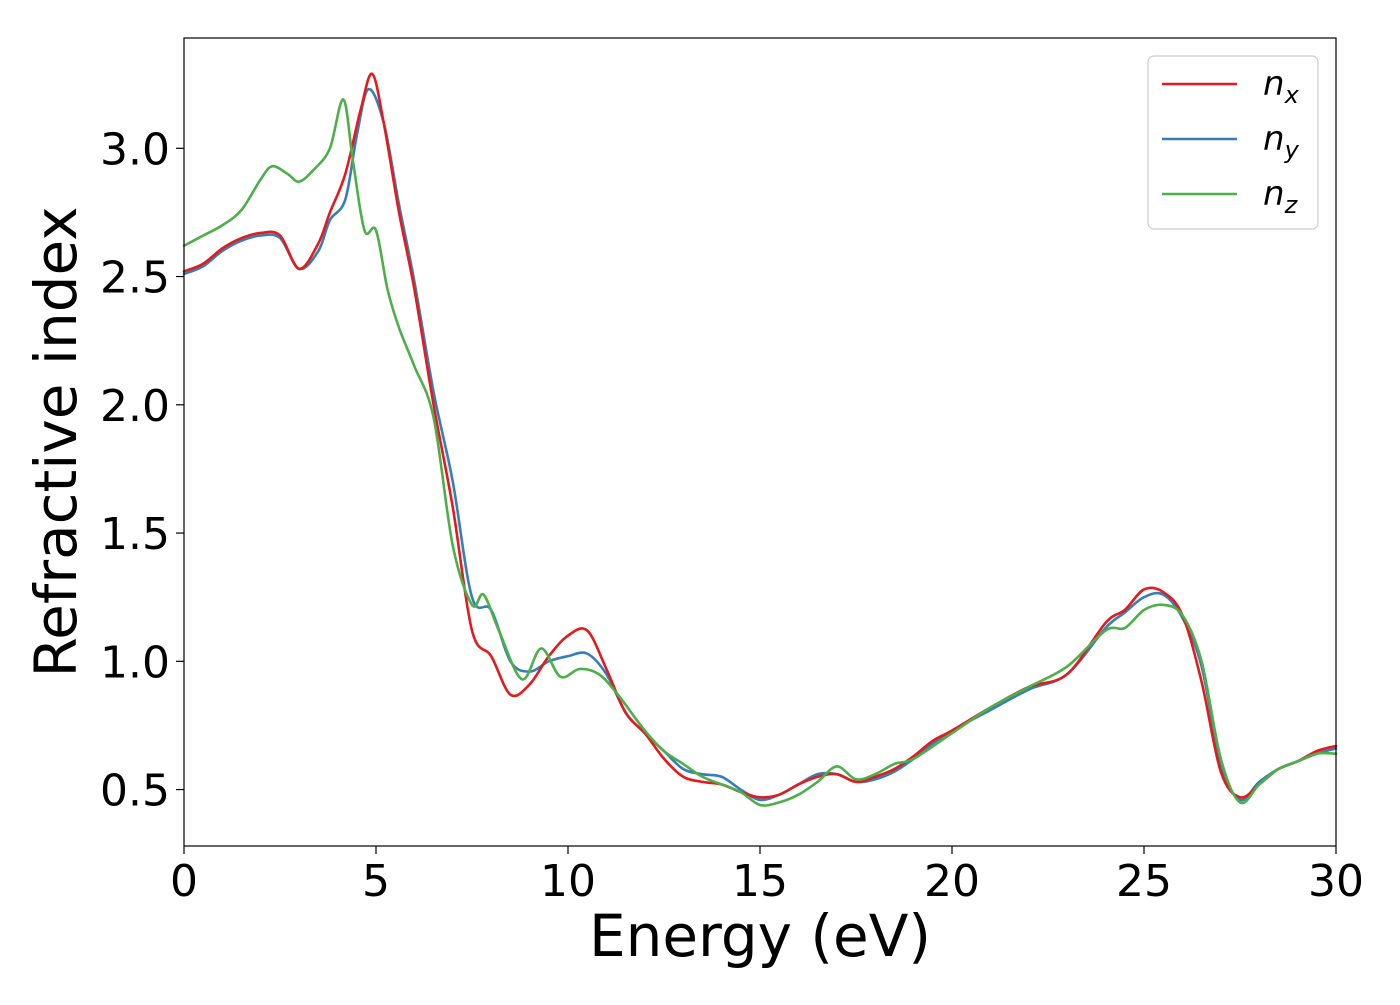 Image resolution: width=1400 pixels, height=1005 pixels. What do you see at coordinates (952, 881) in the screenshot?
I see `x-tick-label: 20` at bounding box center [952, 881].